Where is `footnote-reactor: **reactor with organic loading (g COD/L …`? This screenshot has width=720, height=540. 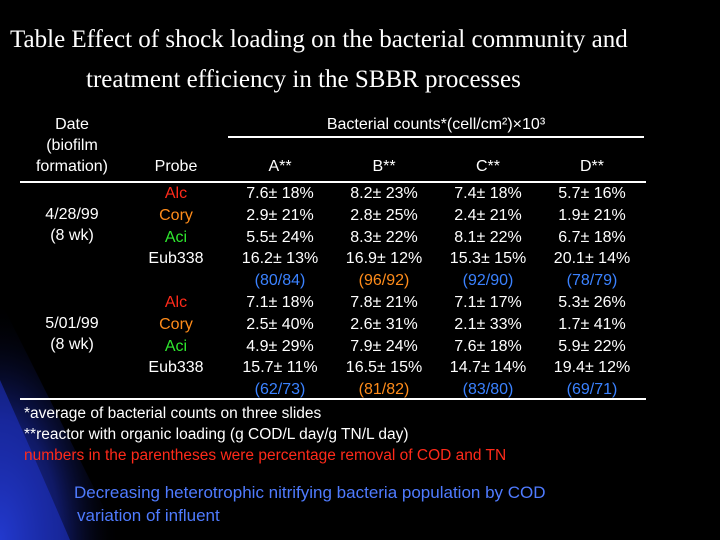
footnote-reactor: **reactor with organic loading (g COD/L … is located at coordinates (216, 434).